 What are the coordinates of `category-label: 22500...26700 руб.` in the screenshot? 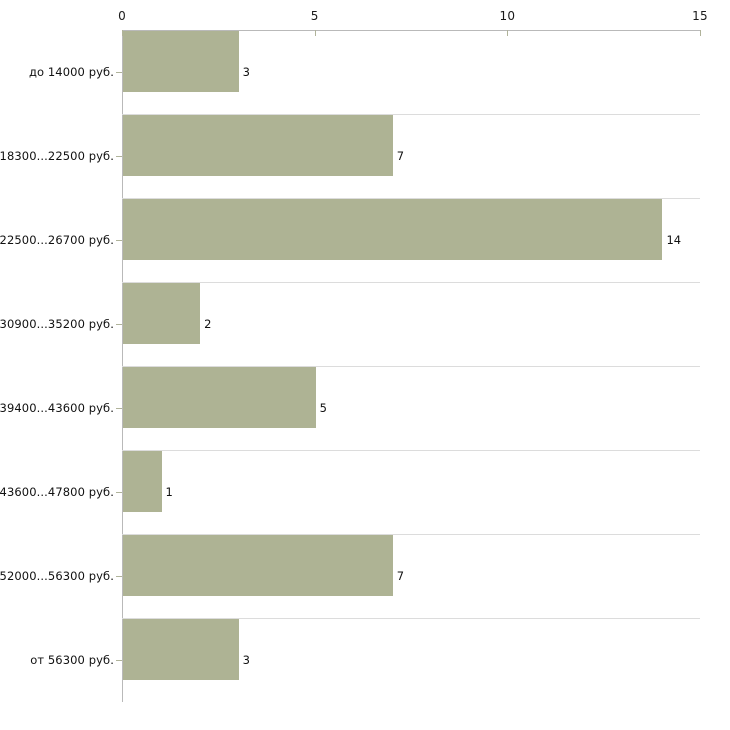 It's located at (57, 240).